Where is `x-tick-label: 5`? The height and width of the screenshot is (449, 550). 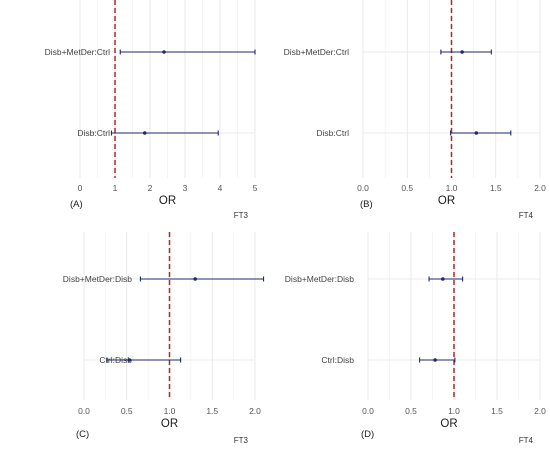
x-tick-label: 5 is located at coordinates (255, 188).